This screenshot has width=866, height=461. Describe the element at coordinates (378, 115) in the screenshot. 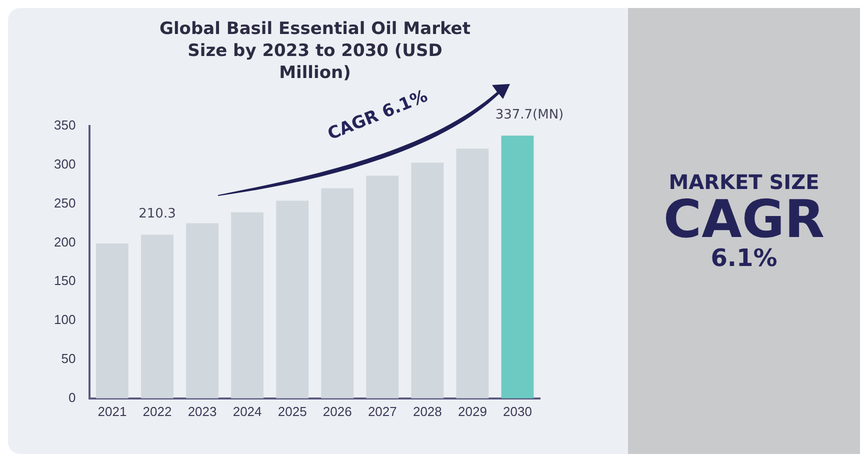

I see `annotation: CAGR 6.1%` at that location.